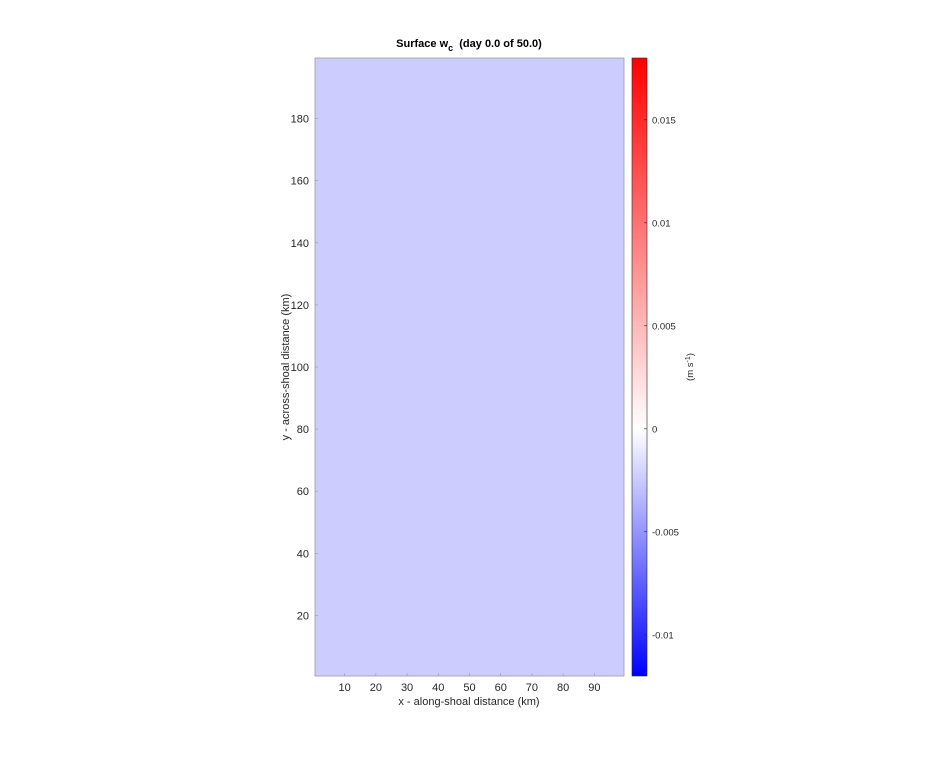 This screenshot has width=950, height=760. What do you see at coordinates (422, 44) in the screenshot?
I see `chart-title-main: Surface w` at bounding box center [422, 44].